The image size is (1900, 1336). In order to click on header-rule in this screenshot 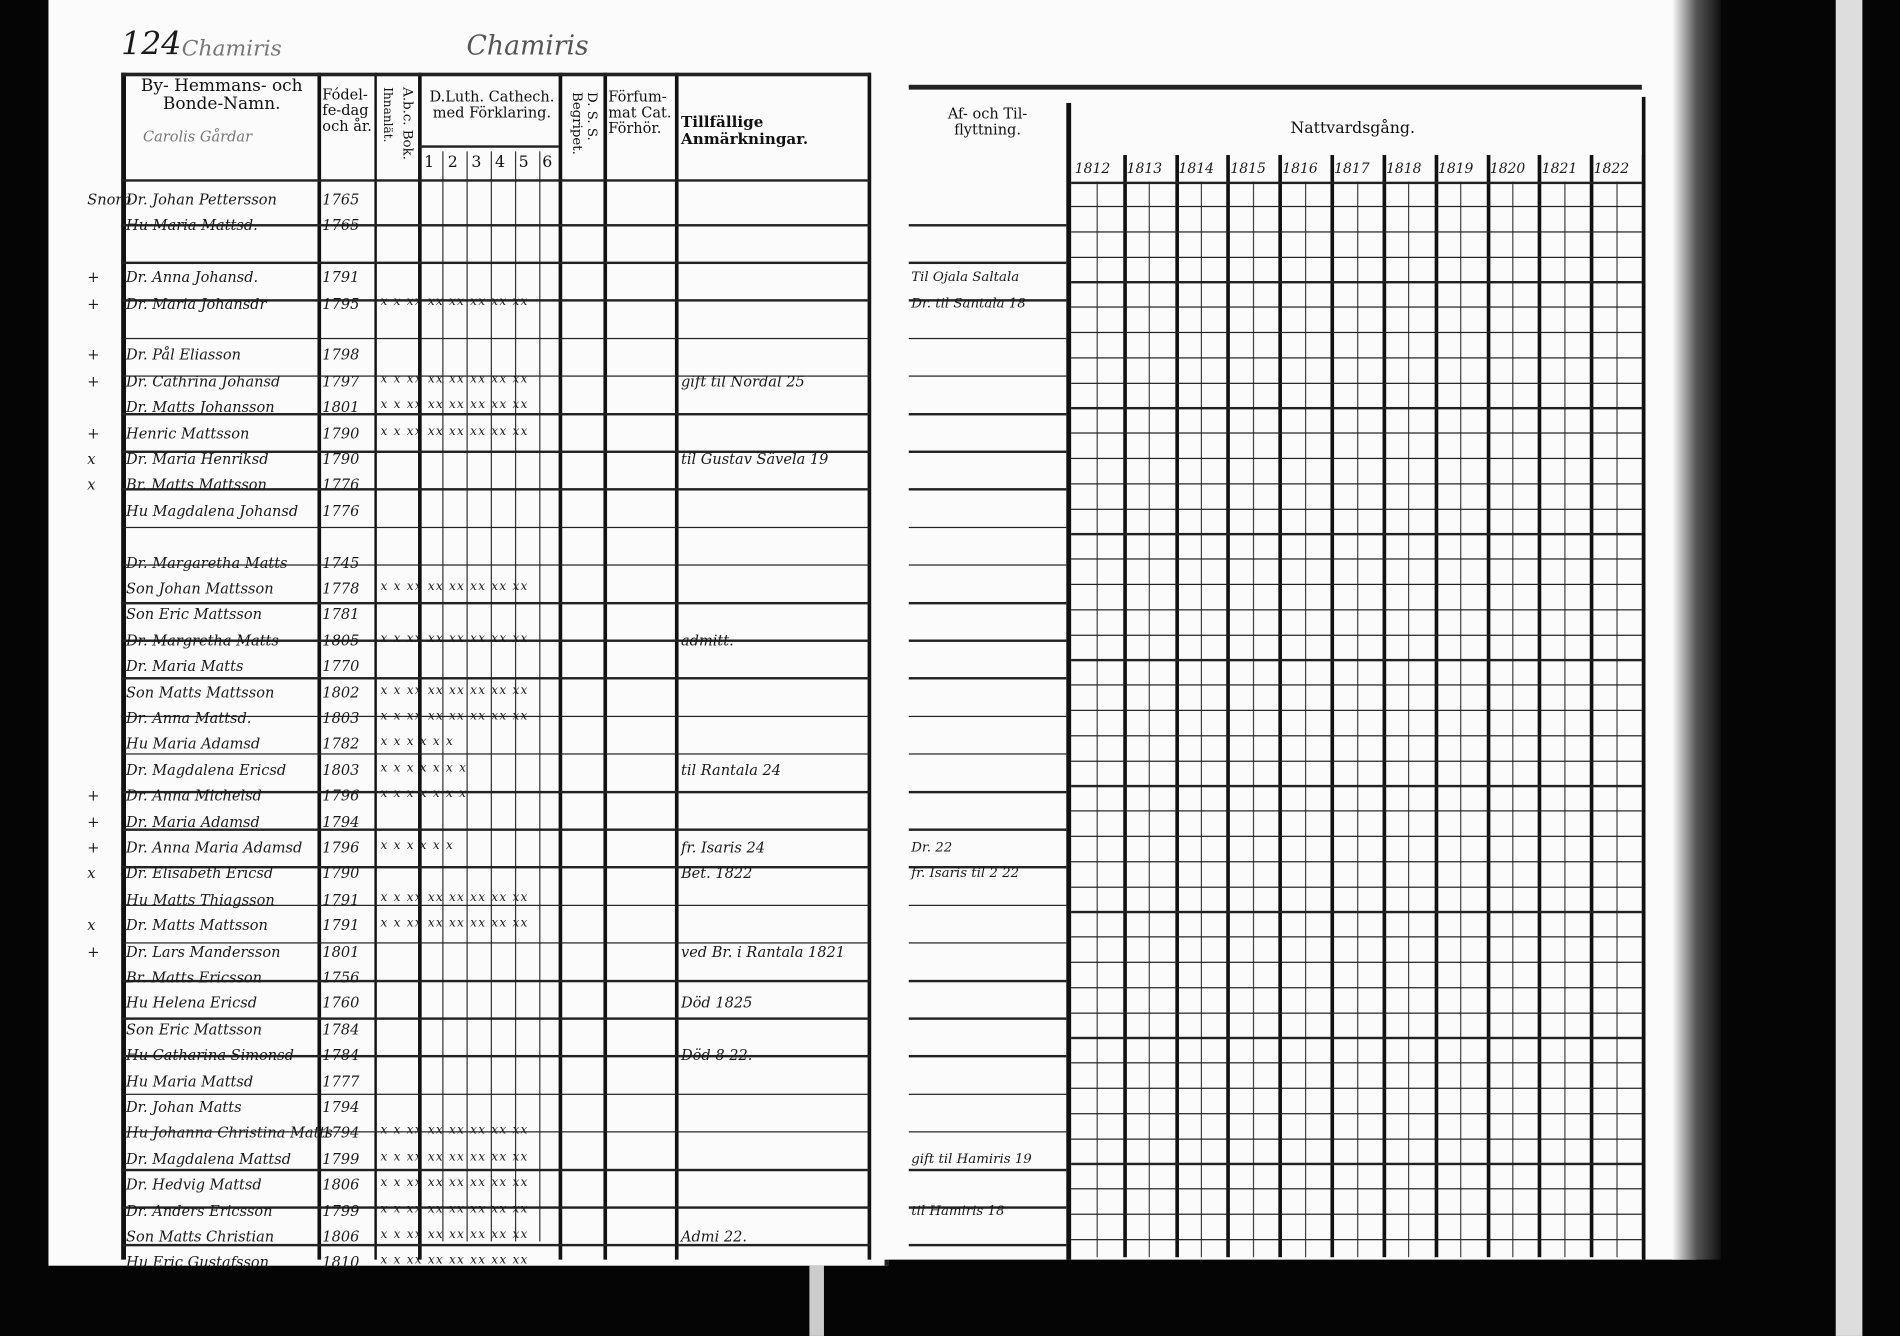, I will do `click(1275, 87)`.